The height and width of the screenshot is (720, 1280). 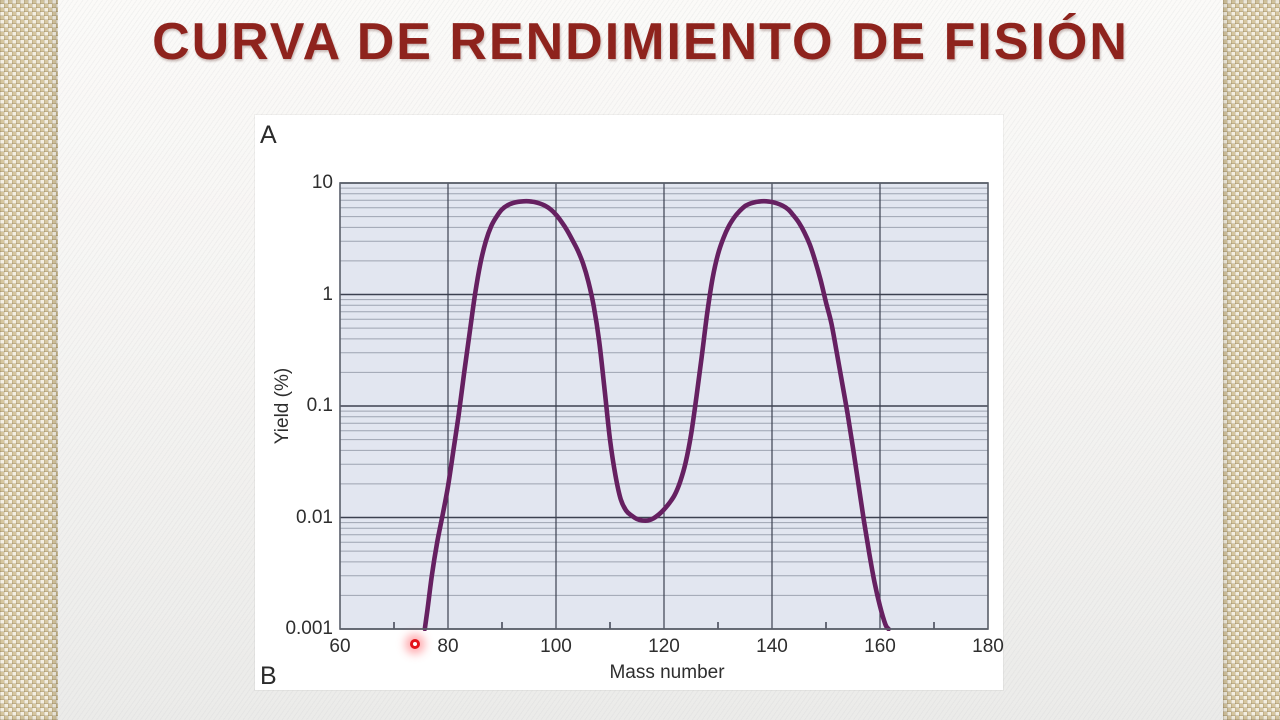 What do you see at coordinates (667, 672) in the screenshot?
I see `x-axis-title: Mass number` at bounding box center [667, 672].